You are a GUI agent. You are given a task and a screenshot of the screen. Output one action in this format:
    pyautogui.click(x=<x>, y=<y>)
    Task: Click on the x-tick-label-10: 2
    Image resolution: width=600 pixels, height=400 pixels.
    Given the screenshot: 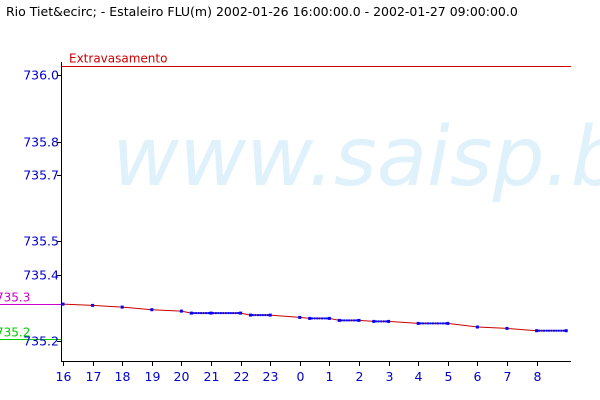 What is the action you would take?
    pyautogui.click(x=360, y=376)
    